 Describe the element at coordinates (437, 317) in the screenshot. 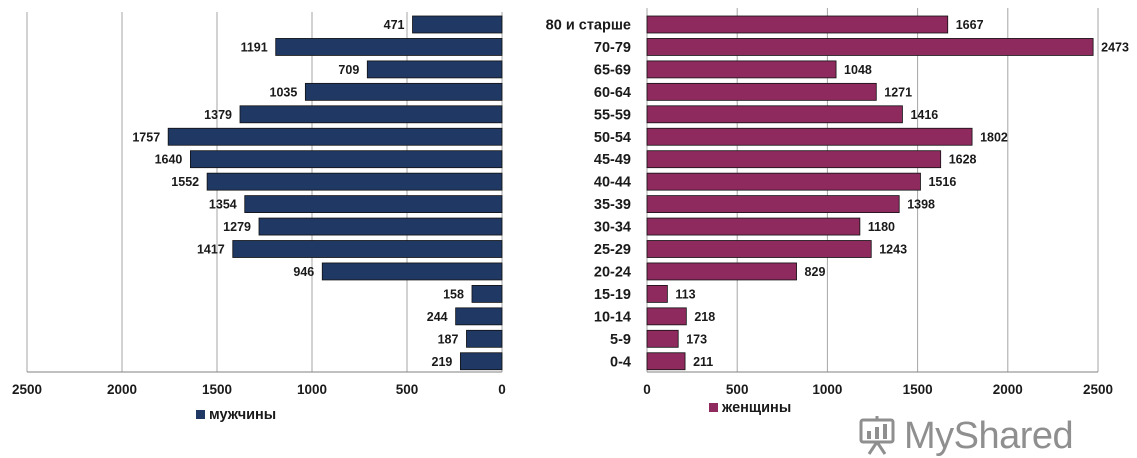

I see `men-data-label: 244` at that location.